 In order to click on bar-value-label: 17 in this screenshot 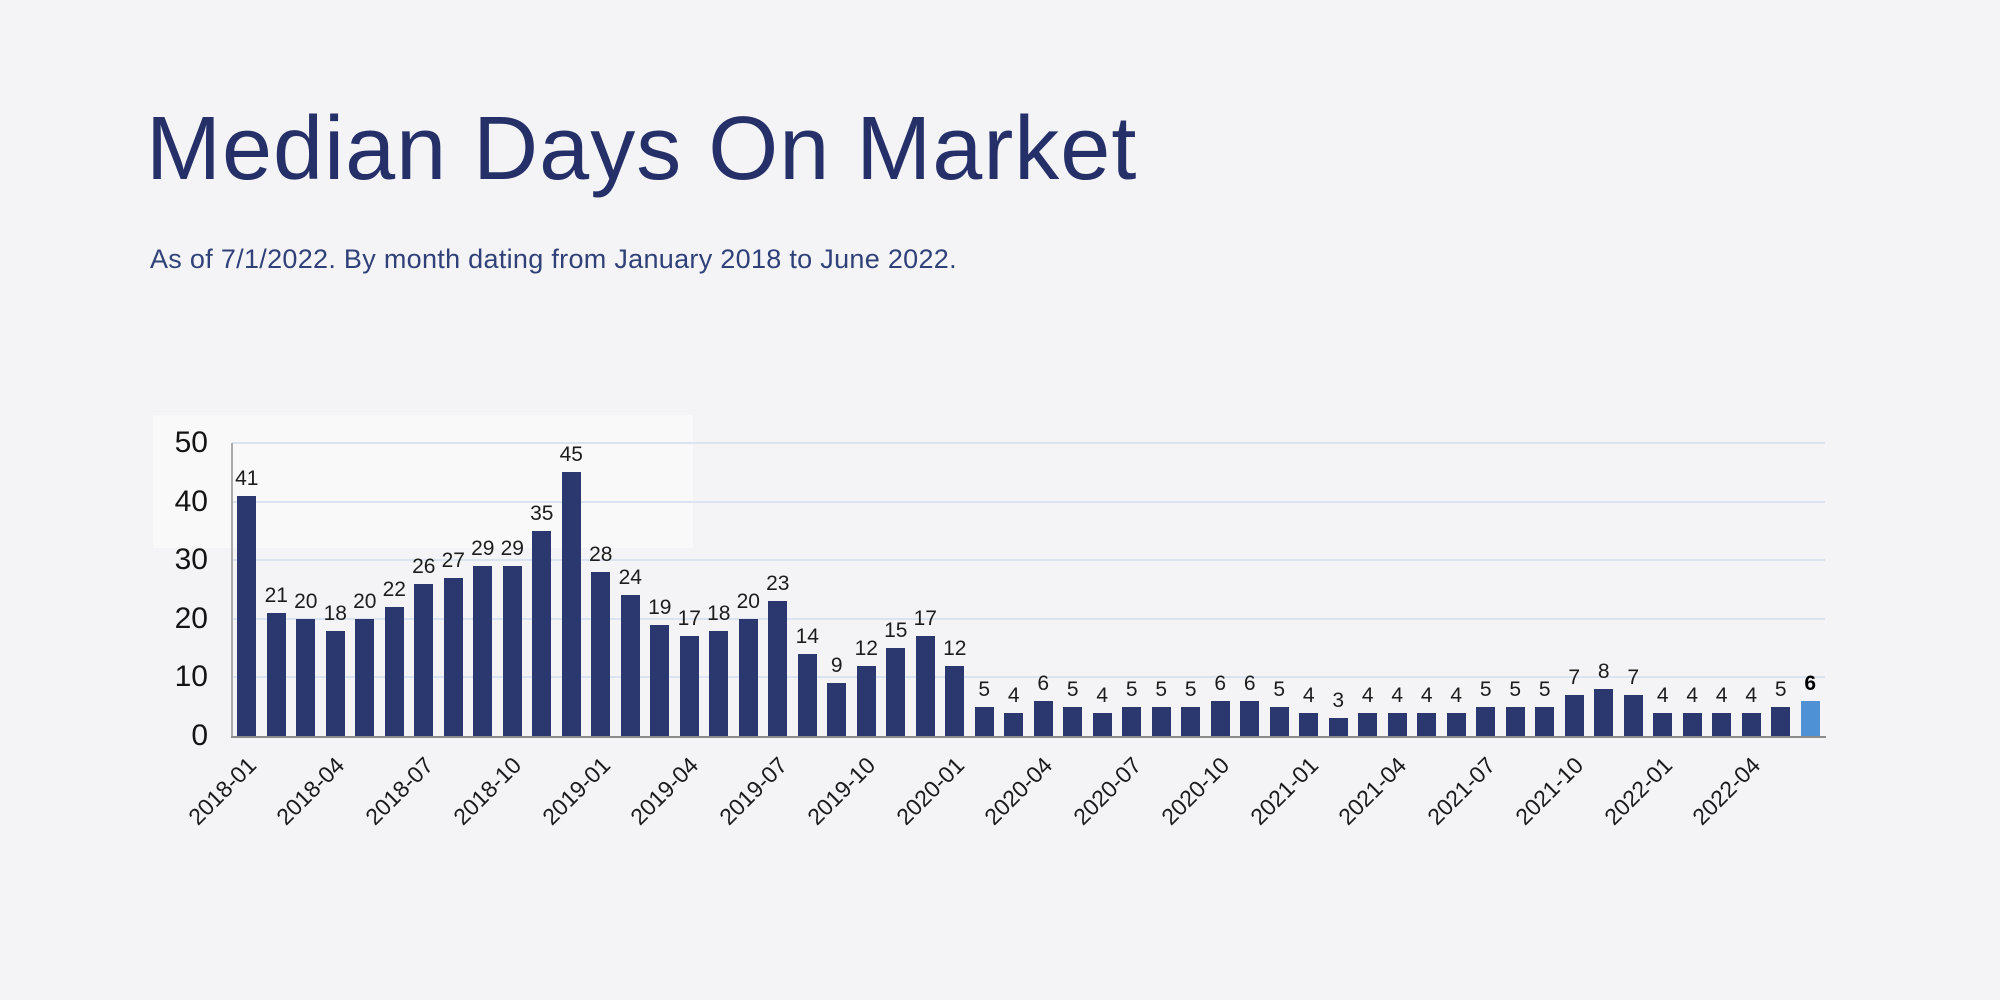, I will do `click(689, 619)`.